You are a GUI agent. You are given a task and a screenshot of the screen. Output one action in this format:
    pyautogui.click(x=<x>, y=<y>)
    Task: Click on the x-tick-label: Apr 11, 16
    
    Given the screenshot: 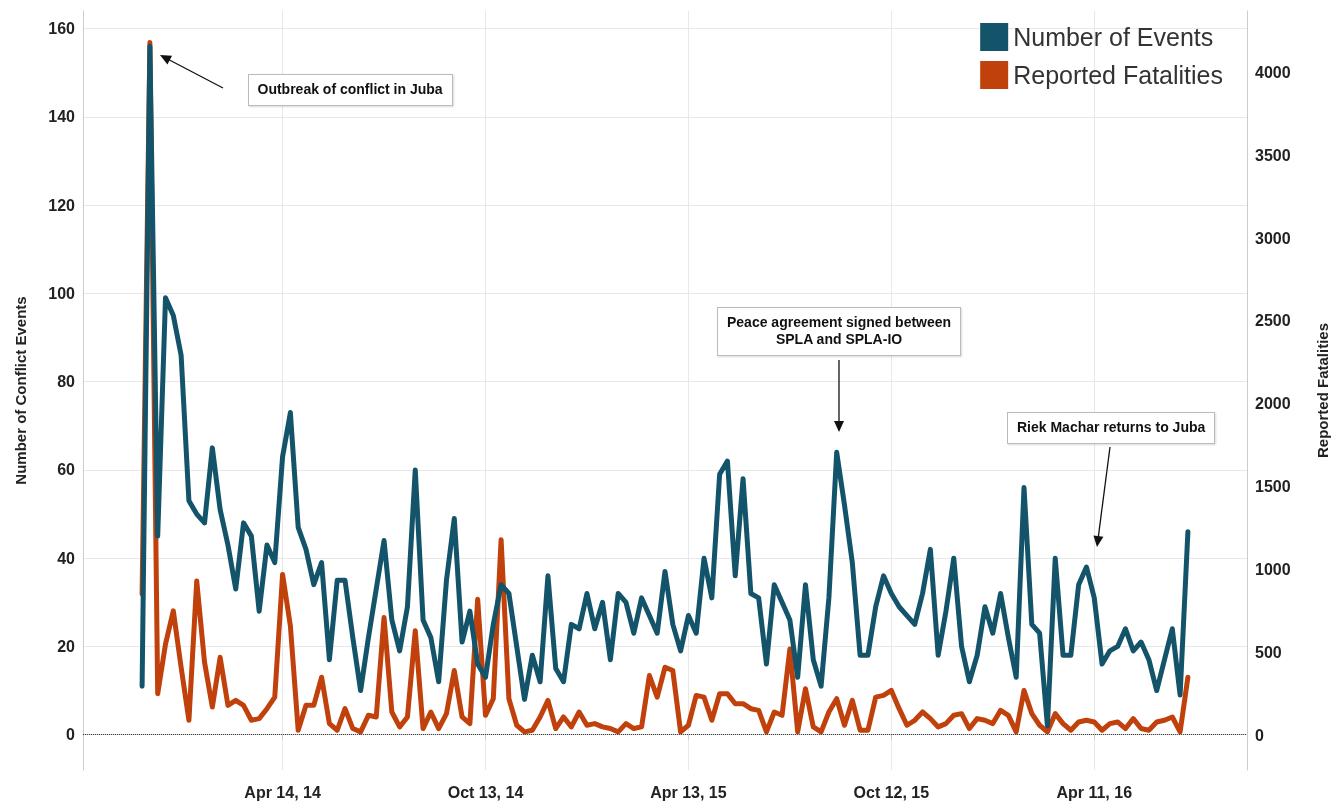 What is the action you would take?
    pyautogui.click(x=1094, y=792)
    